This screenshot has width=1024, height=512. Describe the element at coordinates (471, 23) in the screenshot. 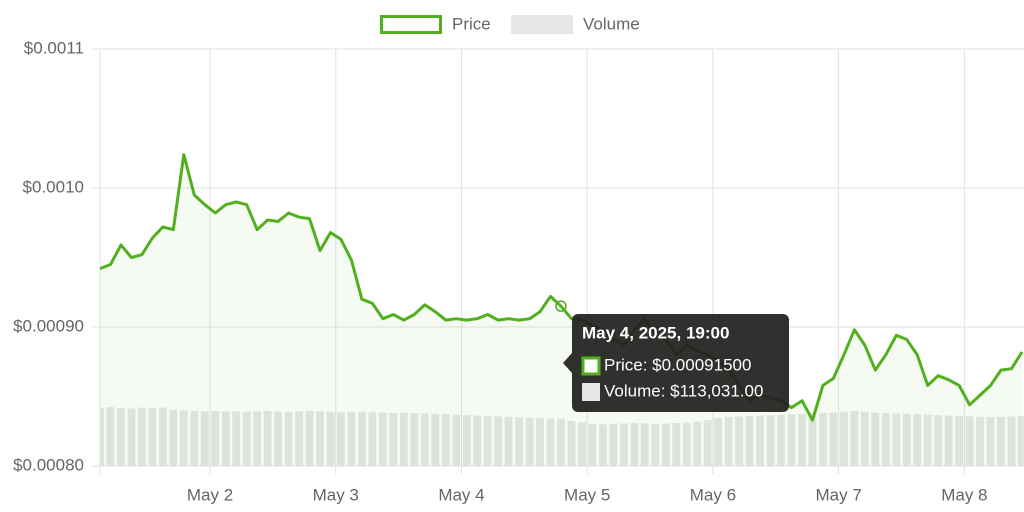

I see `legend-label: Price` at that location.